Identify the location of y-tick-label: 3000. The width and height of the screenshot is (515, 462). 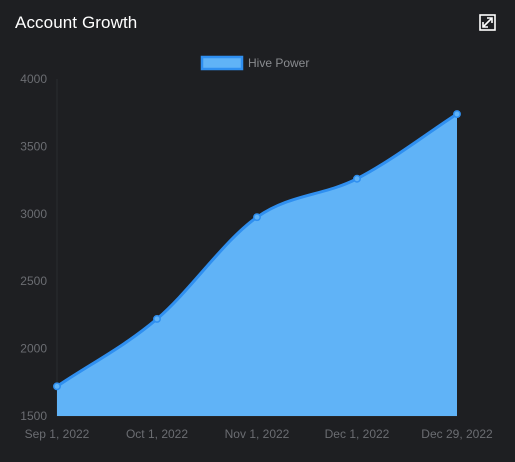
(33, 214).